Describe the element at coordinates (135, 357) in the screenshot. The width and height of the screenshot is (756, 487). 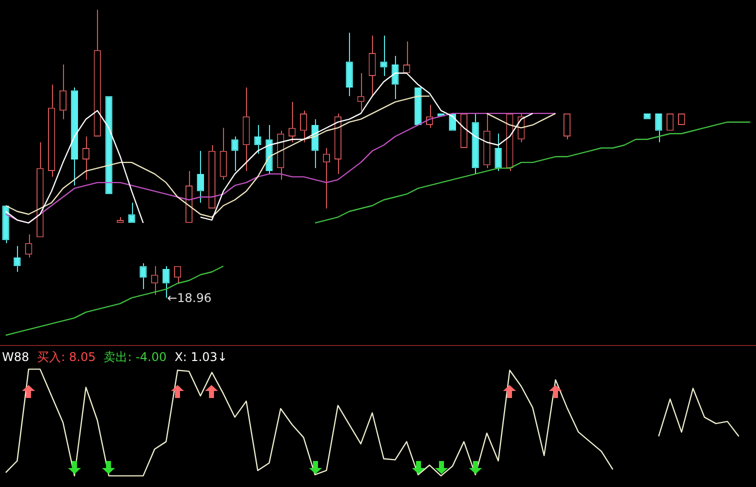
I see `text: 卖出: -4.00` at that location.